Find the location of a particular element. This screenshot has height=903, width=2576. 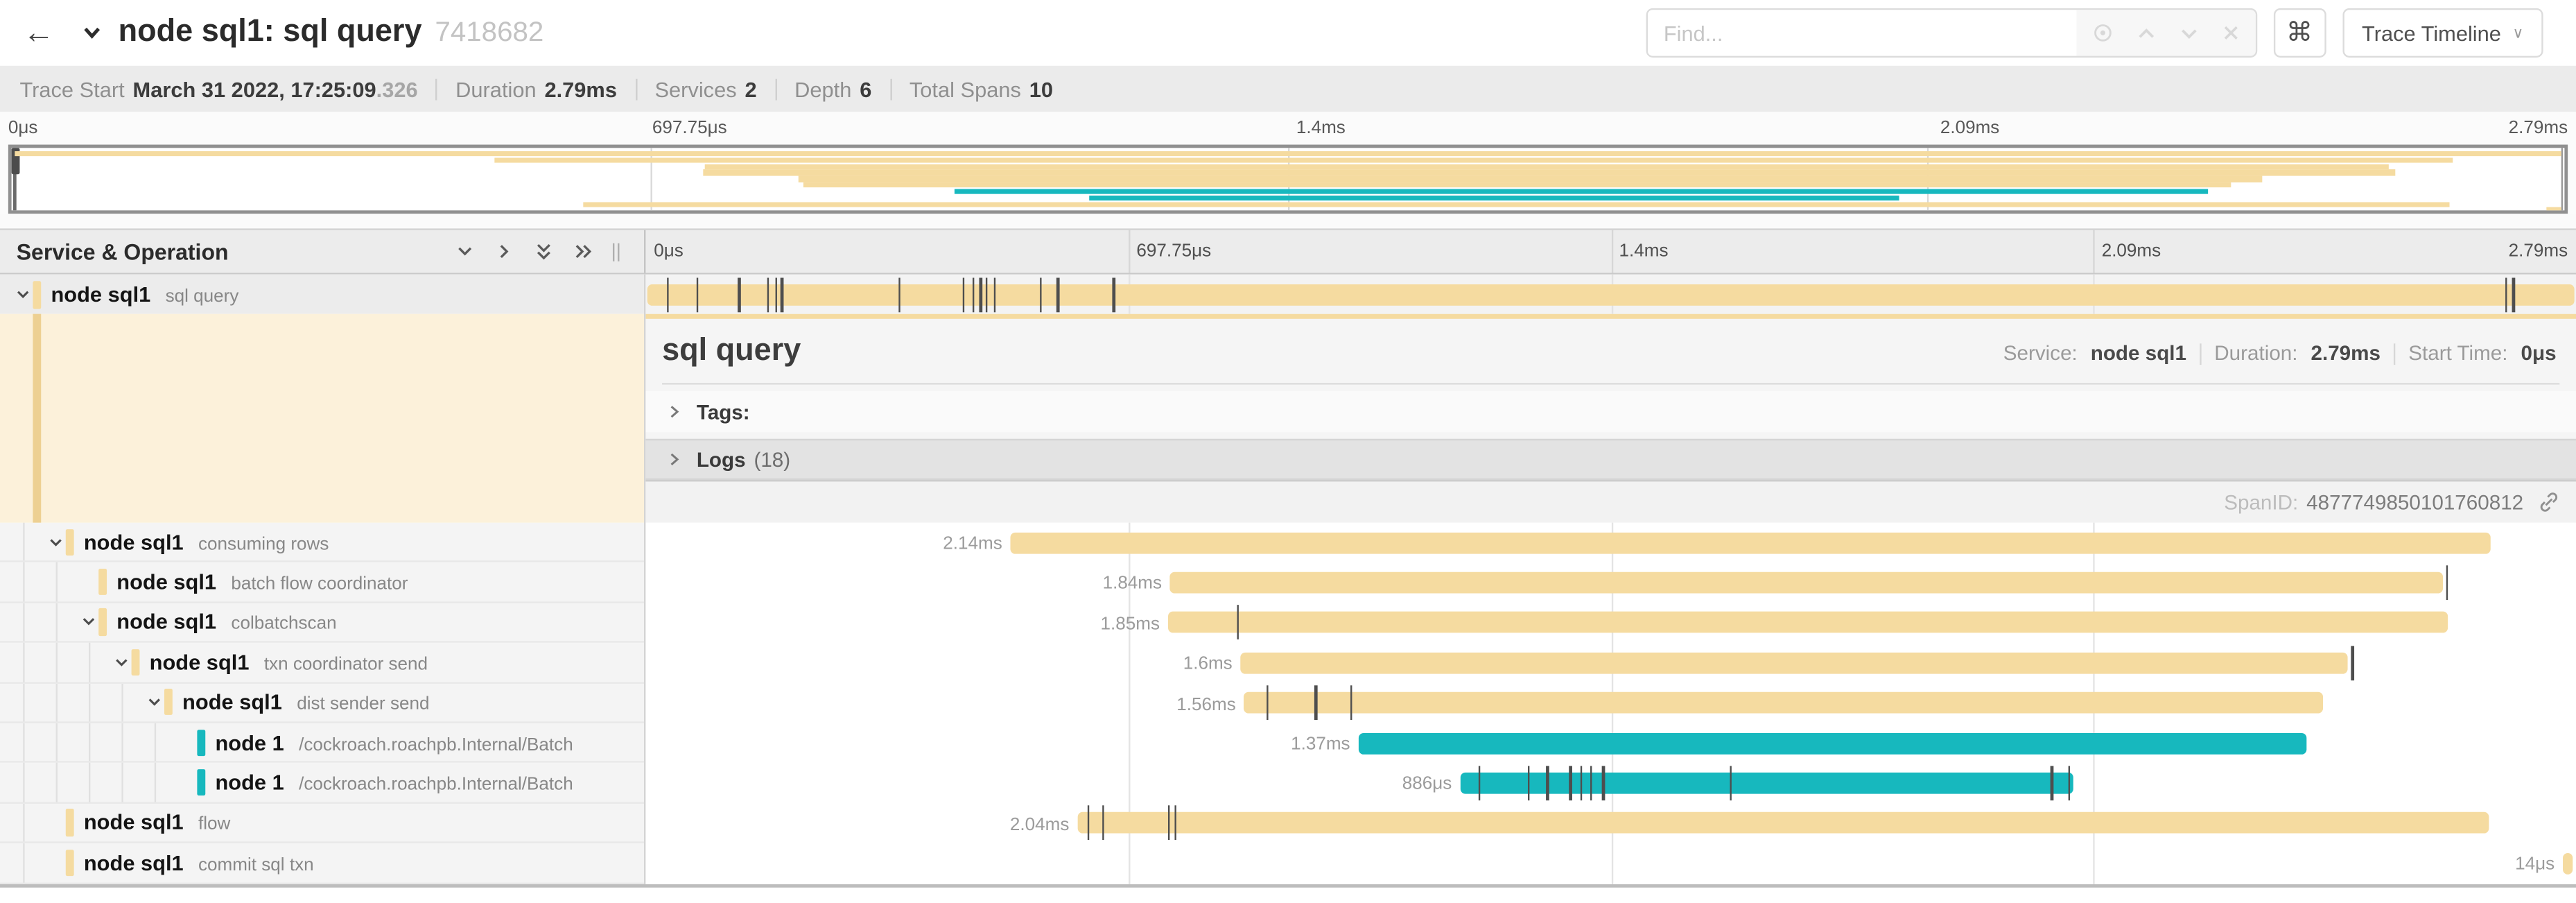

span-duration-label: 14μs is located at coordinates (2535, 864).